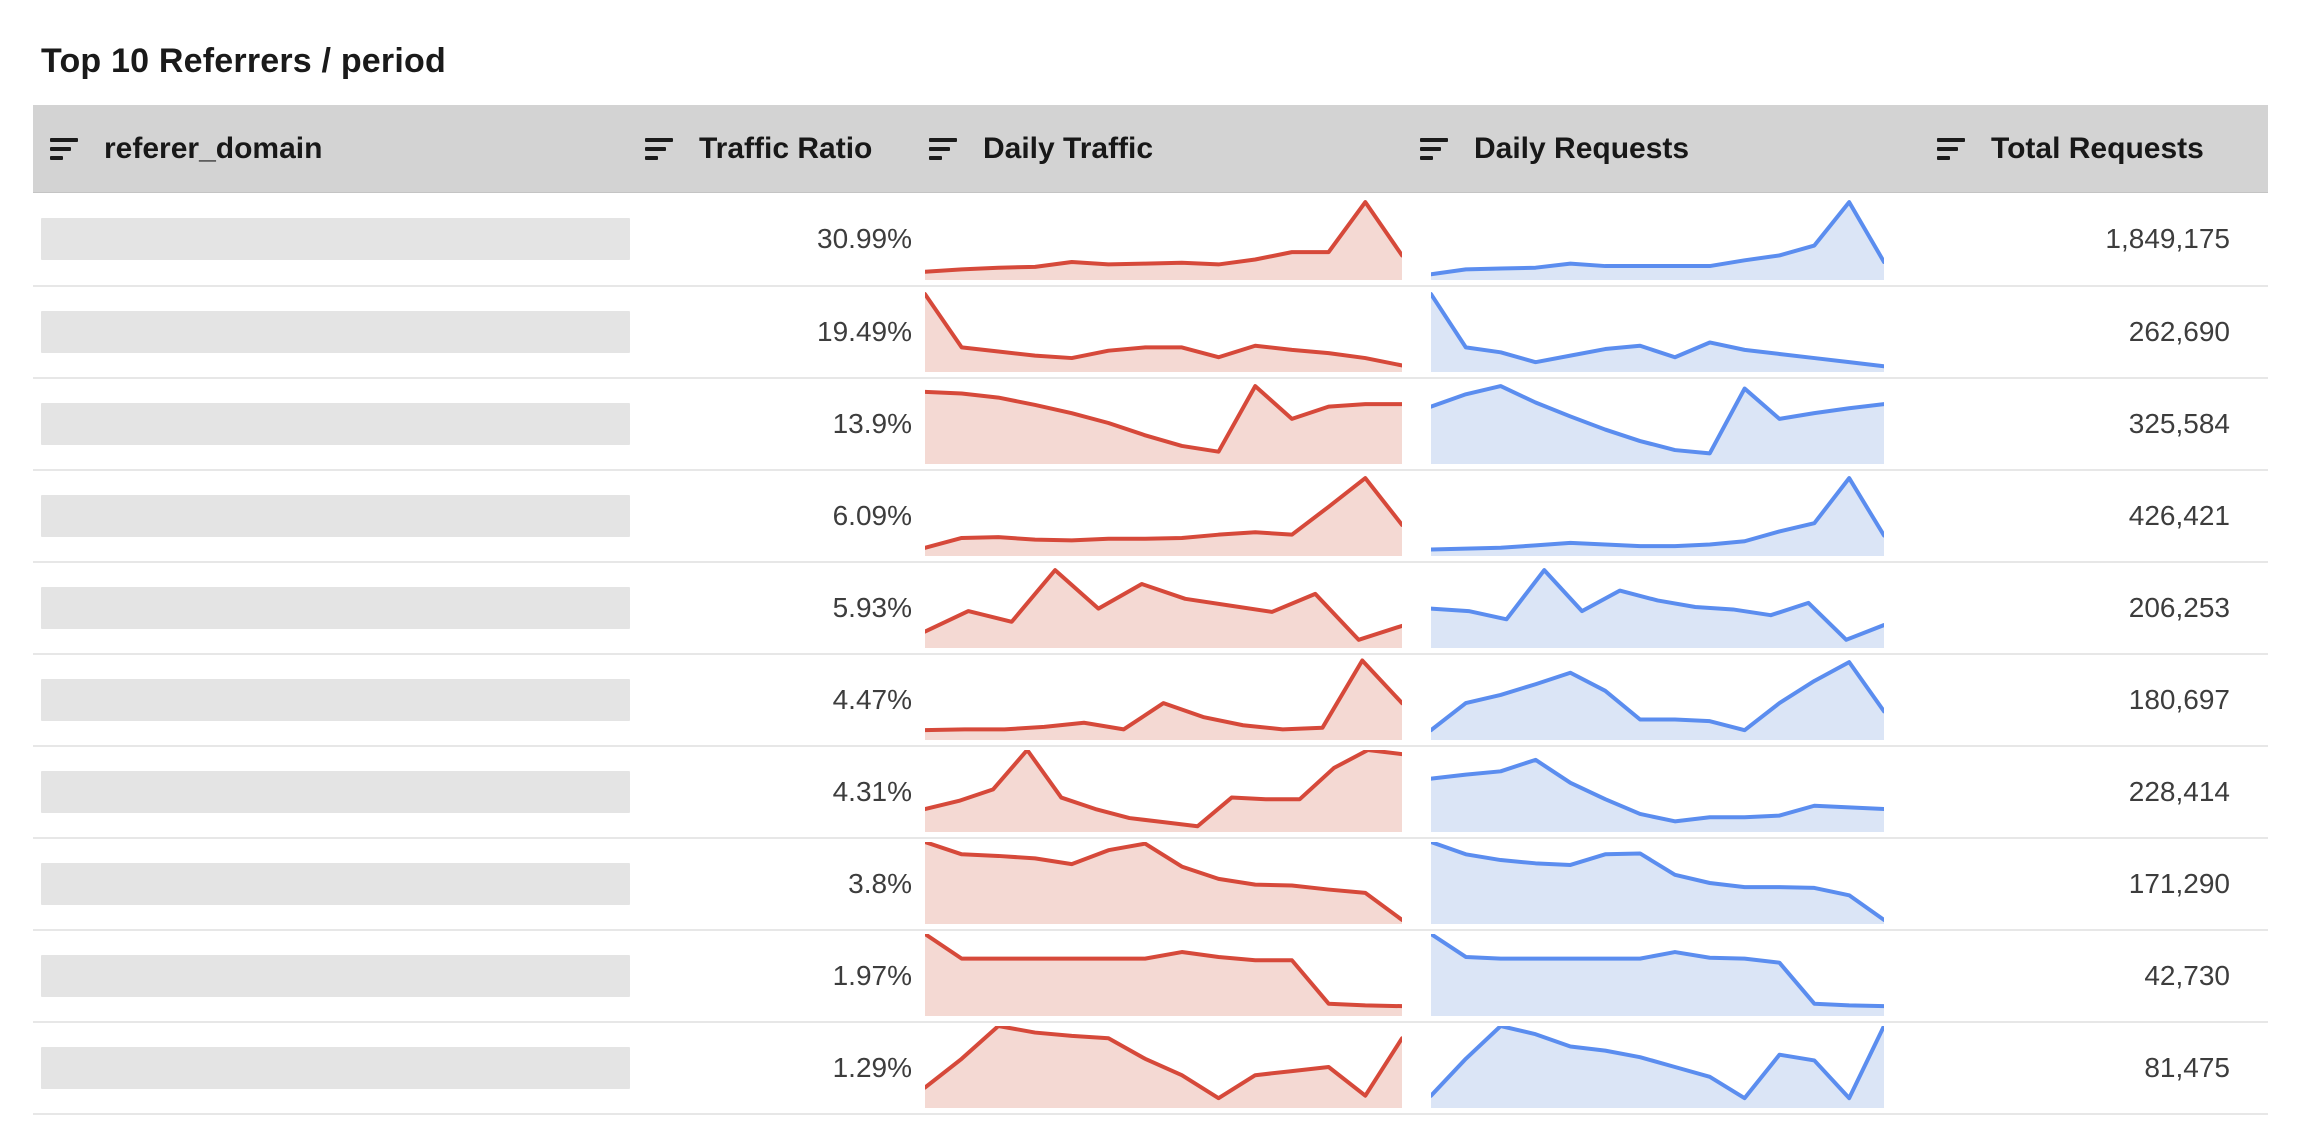  I want to click on column-header-label: referer_domain, so click(213, 148).